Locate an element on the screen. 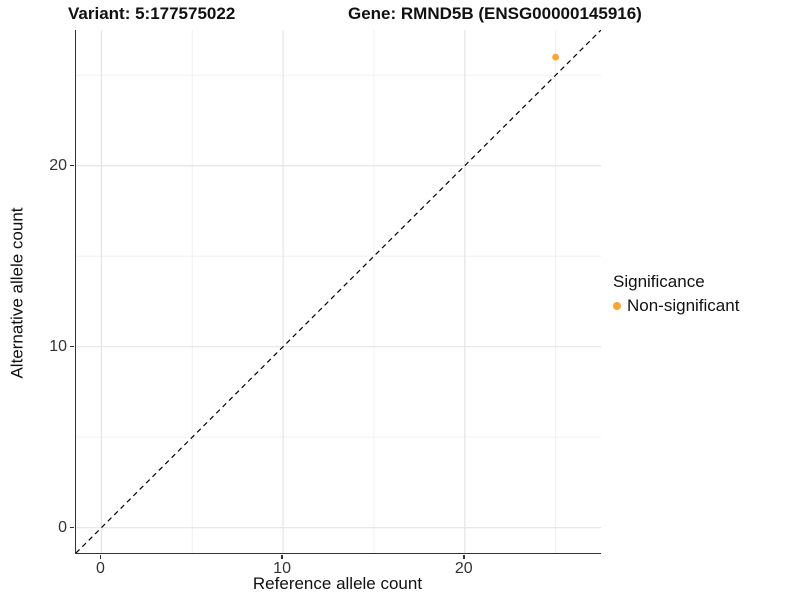  y-tick-label: 0 is located at coordinates (62, 527).